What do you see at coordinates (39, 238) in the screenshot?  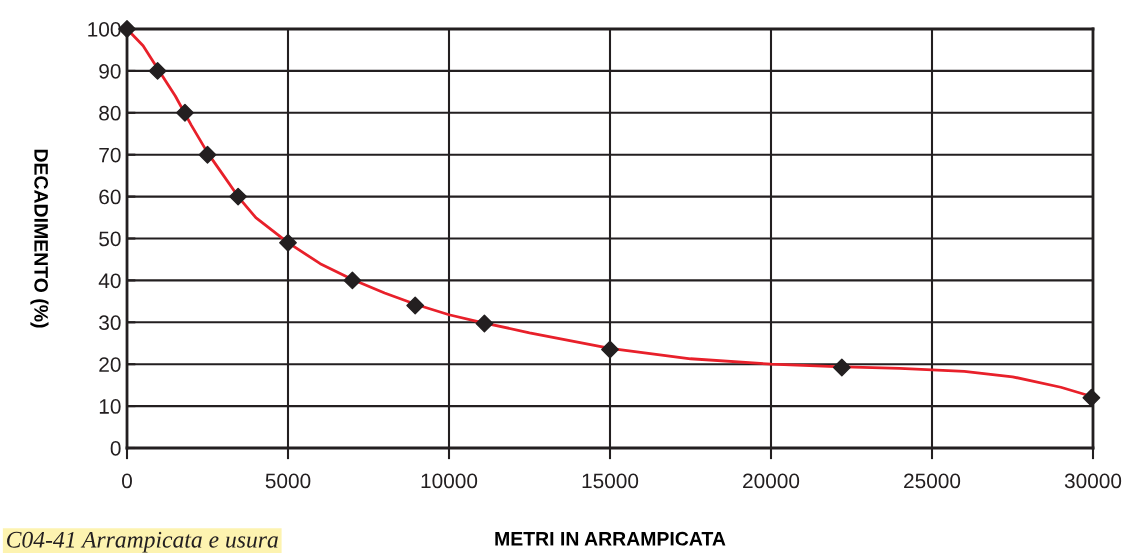 I see `y-axis-title: DECADIMENTO (%)` at bounding box center [39, 238].